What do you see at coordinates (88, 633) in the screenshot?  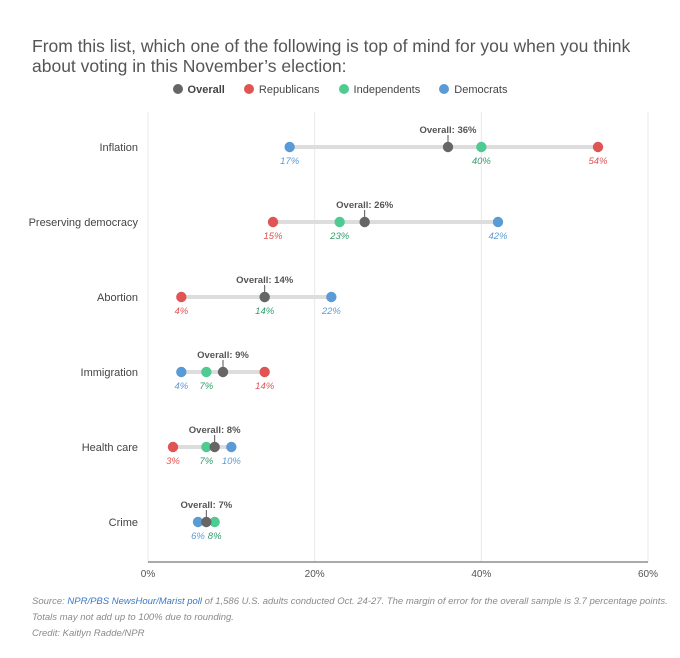 I see `credit: Credit: Kaitlyn Radde/NPR` at bounding box center [88, 633].